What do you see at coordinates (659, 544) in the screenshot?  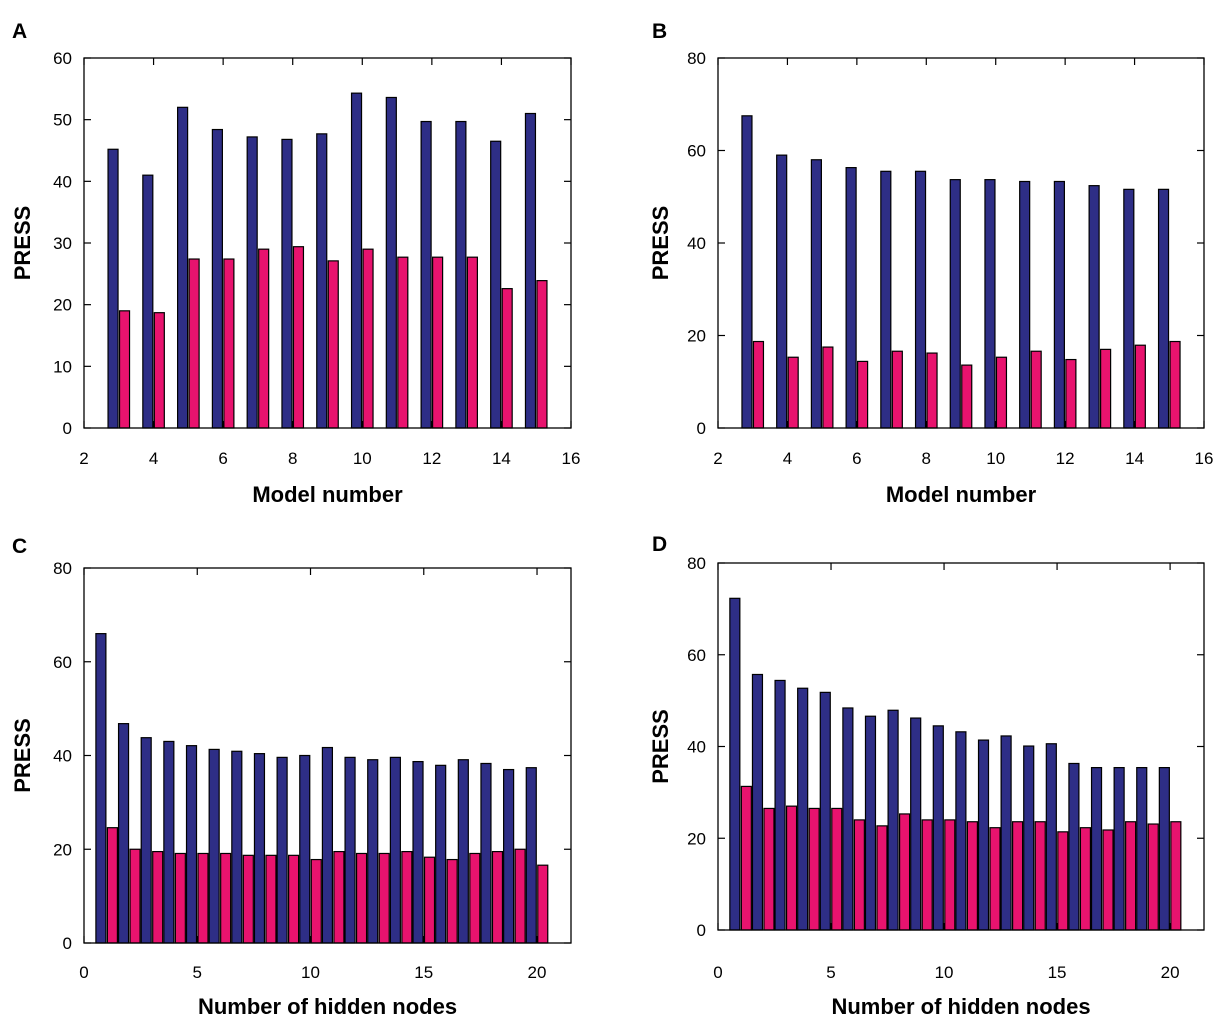 I see `panel-letter: D` at bounding box center [659, 544].